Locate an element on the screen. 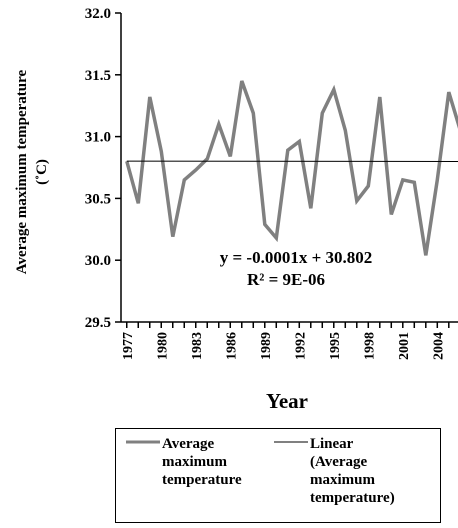 The image size is (458, 528). legend-item-linear-trend: Linear (Average maximum temperature) is located at coordinates (333, 471).